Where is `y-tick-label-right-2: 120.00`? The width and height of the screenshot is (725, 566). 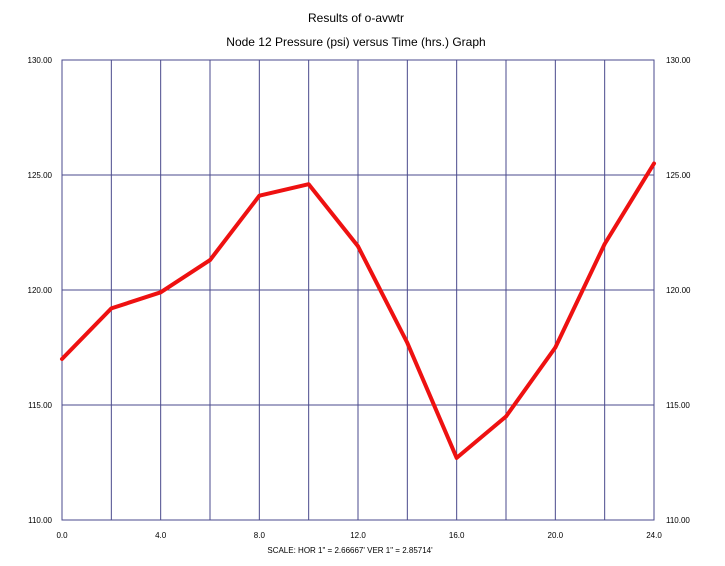 y-tick-label-right-2: 120.00 is located at coordinates (678, 290).